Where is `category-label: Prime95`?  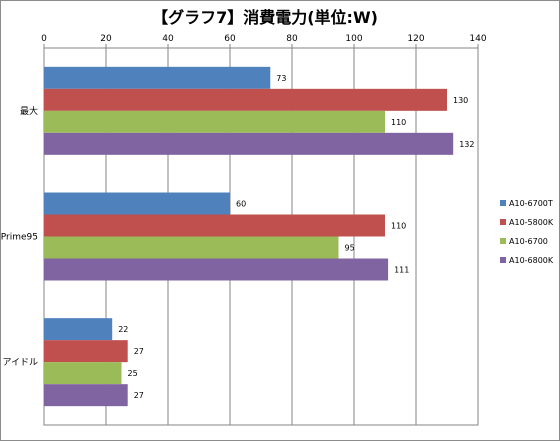 category-label: Prime95 is located at coordinates (19, 238).